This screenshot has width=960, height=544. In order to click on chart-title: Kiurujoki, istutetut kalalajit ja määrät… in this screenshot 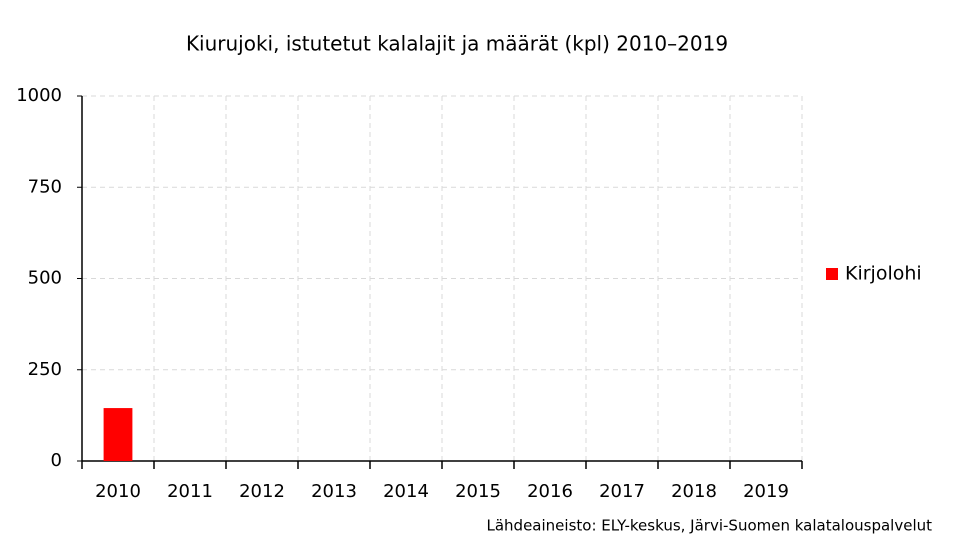, I will do `click(457, 44)`.